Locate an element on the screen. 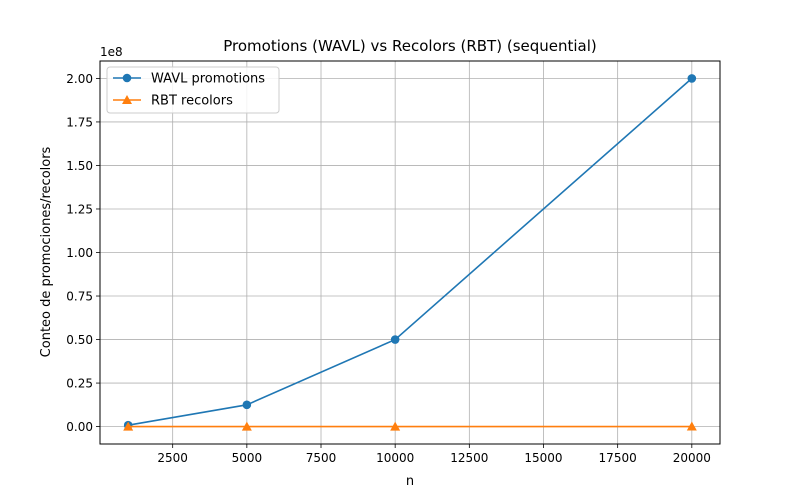 This screenshot has width=800, height=500. x-tick-label: 7500 is located at coordinates (321, 458).